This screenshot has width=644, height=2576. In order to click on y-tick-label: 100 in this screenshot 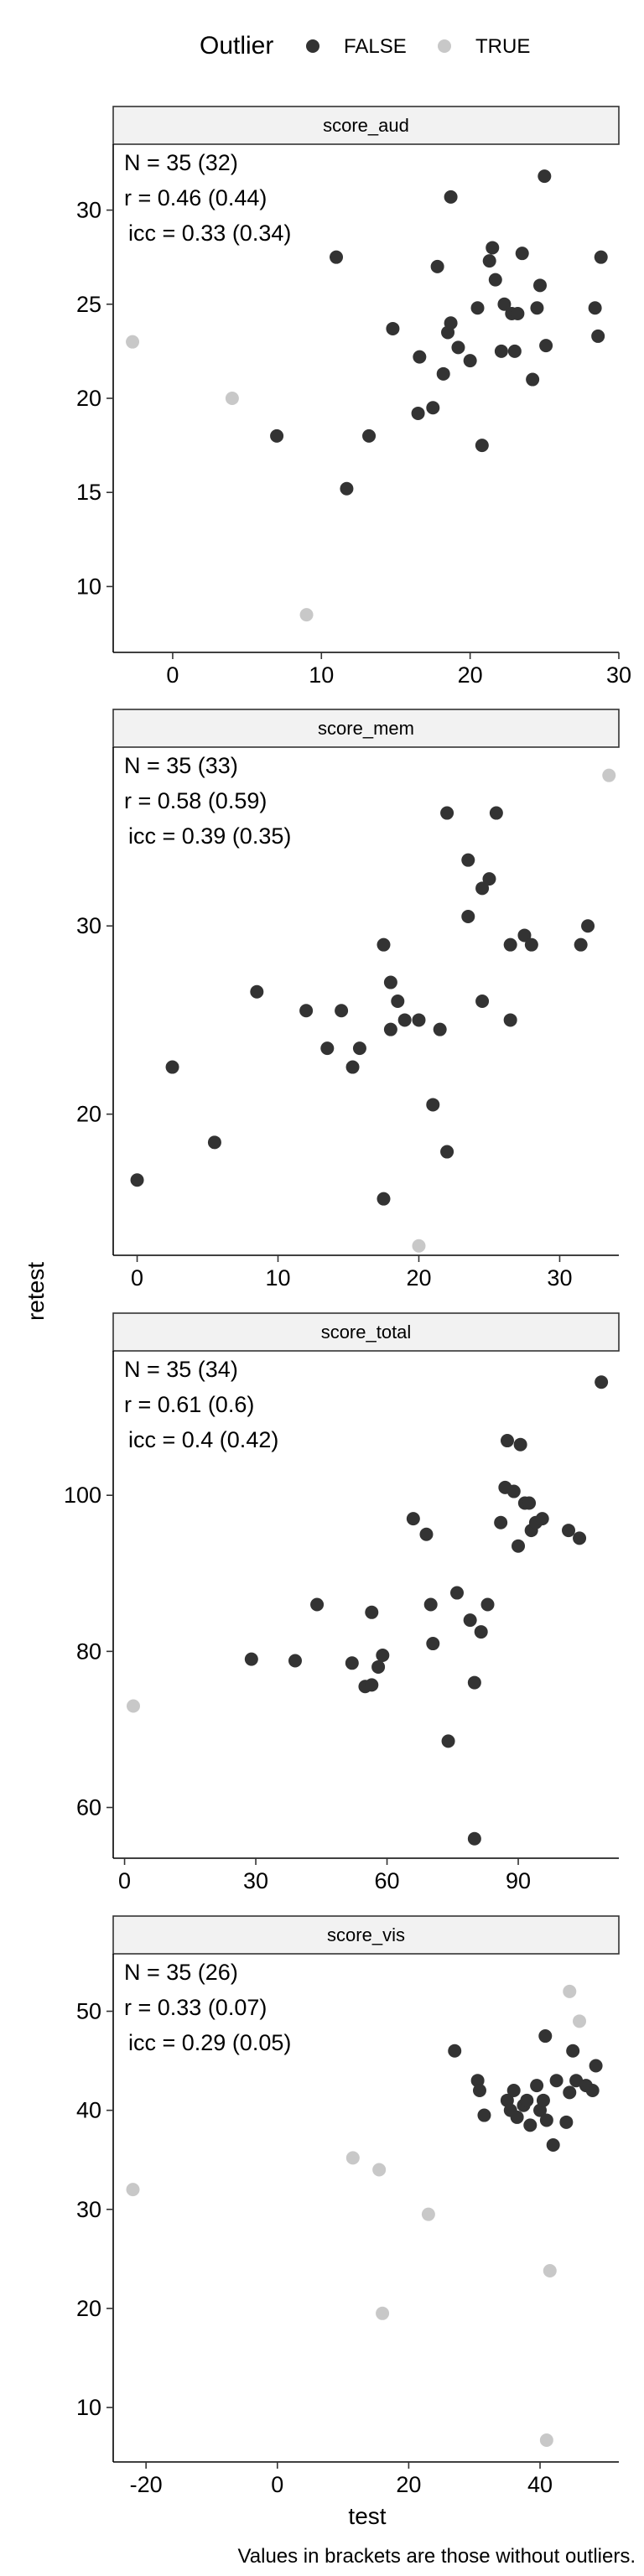, I will do `click(82, 1495)`.